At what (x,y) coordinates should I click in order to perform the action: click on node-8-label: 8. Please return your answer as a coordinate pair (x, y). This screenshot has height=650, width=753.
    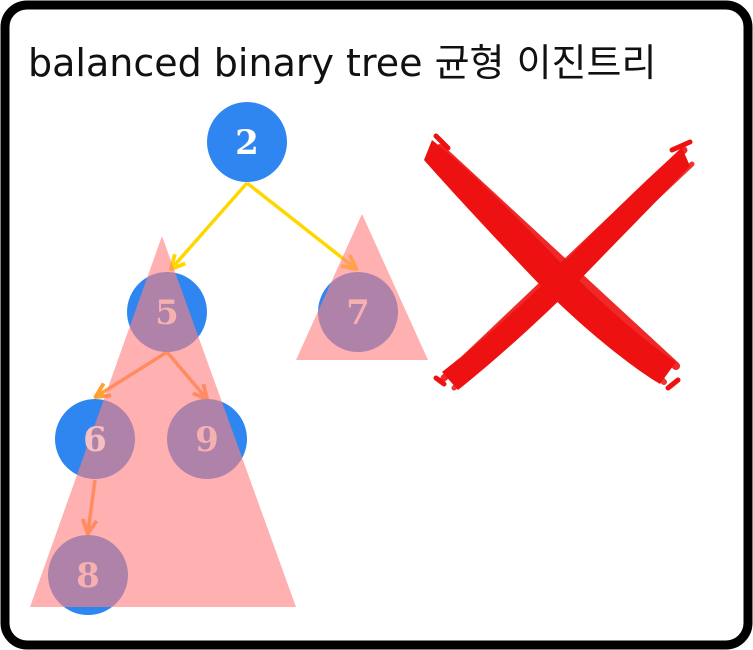
    Looking at the image, I should click on (88, 576).